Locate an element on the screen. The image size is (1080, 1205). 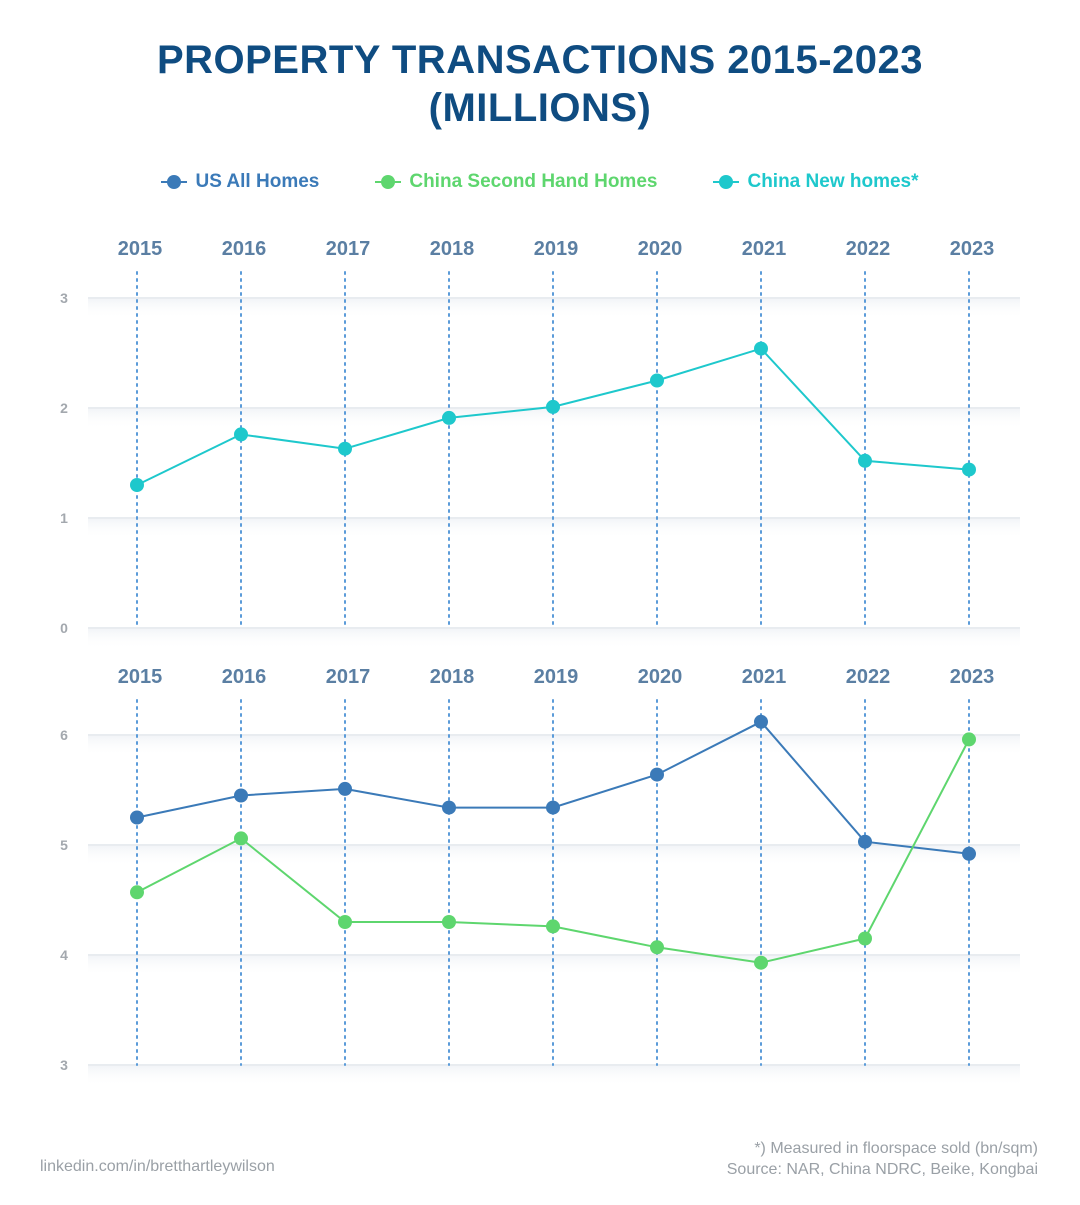
legend-item-china-new-homes: China New homes* is located at coordinates (816, 182).